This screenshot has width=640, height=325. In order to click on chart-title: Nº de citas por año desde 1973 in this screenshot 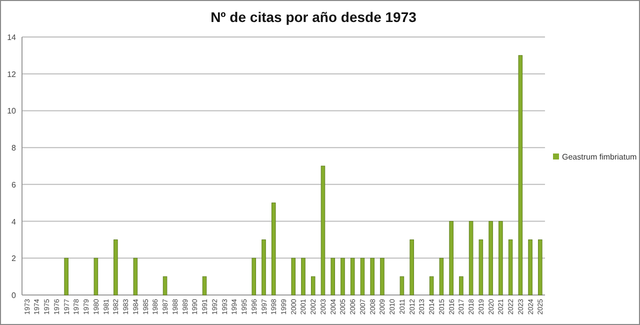, I will do `click(313, 17)`.